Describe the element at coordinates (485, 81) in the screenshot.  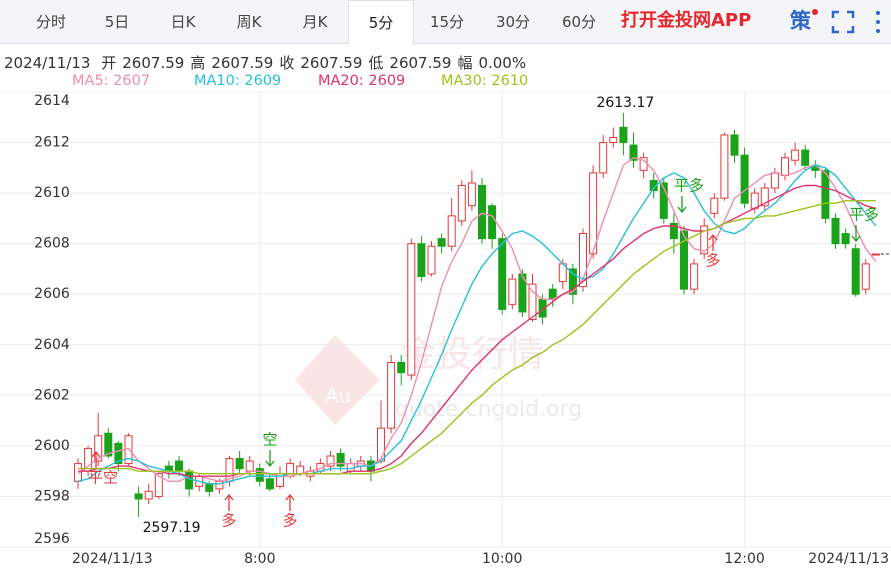
I see `legend-entry: MA30: 2610` at that location.